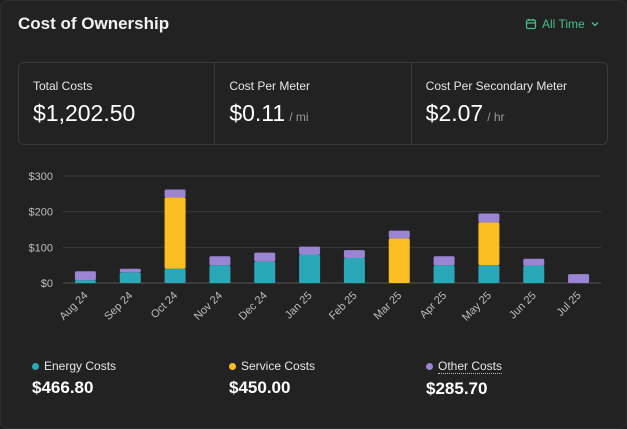  Describe the element at coordinates (164, 305) in the screenshot. I see `x-tick-label: Oct 24` at that location.